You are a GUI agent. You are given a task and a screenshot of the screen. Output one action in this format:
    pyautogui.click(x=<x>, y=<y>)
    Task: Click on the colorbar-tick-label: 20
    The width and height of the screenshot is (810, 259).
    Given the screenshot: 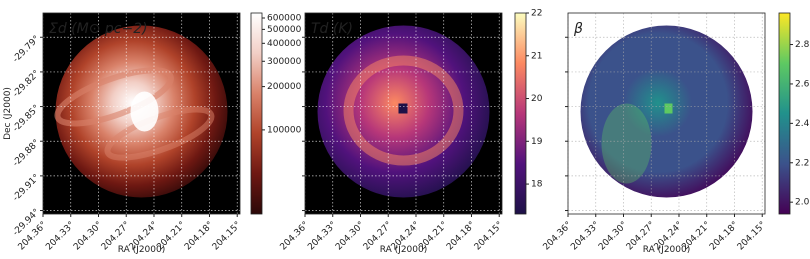 What is the action you would take?
    pyautogui.click(x=537, y=99)
    